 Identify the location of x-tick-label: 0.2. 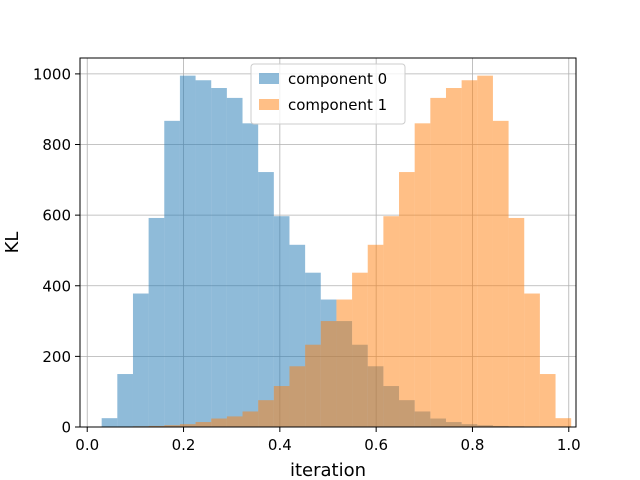
(184, 445).